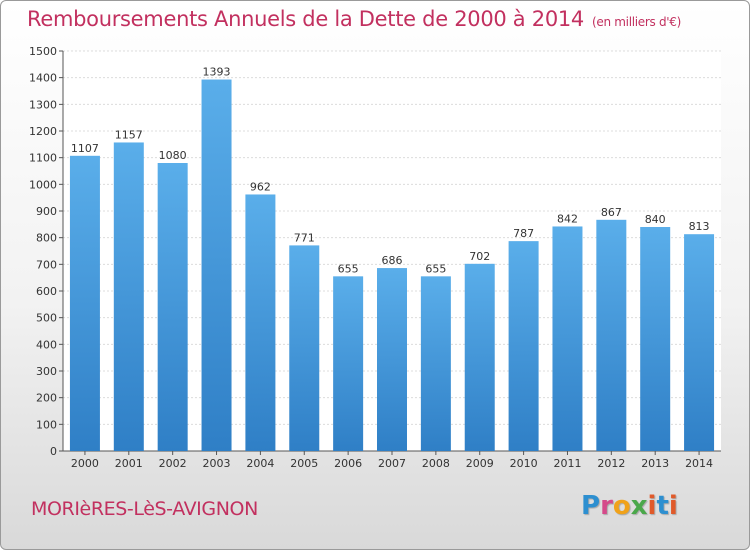 This screenshot has height=550, width=750. Describe the element at coordinates (46, 291) in the screenshot. I see `y-tick-label: 600` at that location.